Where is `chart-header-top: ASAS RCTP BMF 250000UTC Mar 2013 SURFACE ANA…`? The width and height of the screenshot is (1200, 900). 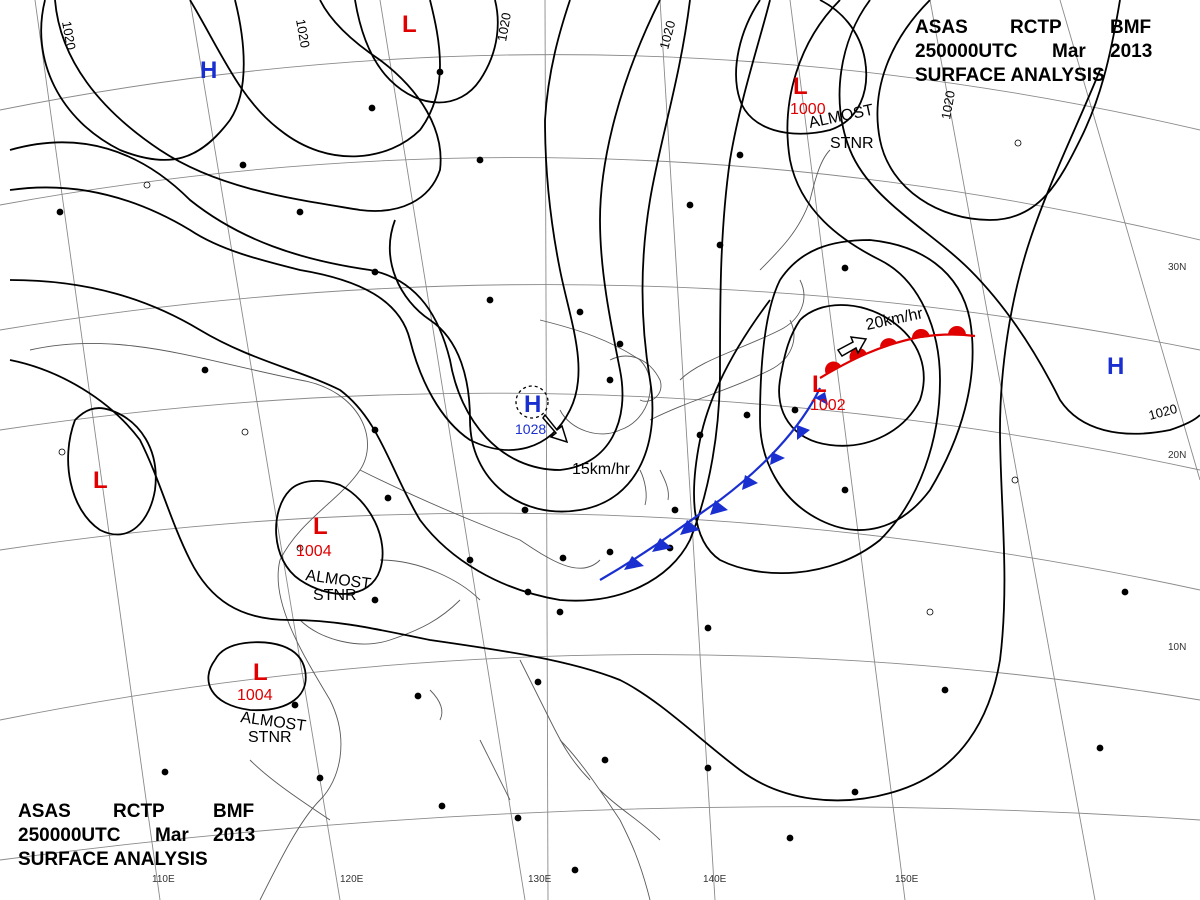
chart-header-top: ASAS RCTP BMF 250000UTC Mar 2013 SURFACE ANA… is located at coordinates (1033, 52).